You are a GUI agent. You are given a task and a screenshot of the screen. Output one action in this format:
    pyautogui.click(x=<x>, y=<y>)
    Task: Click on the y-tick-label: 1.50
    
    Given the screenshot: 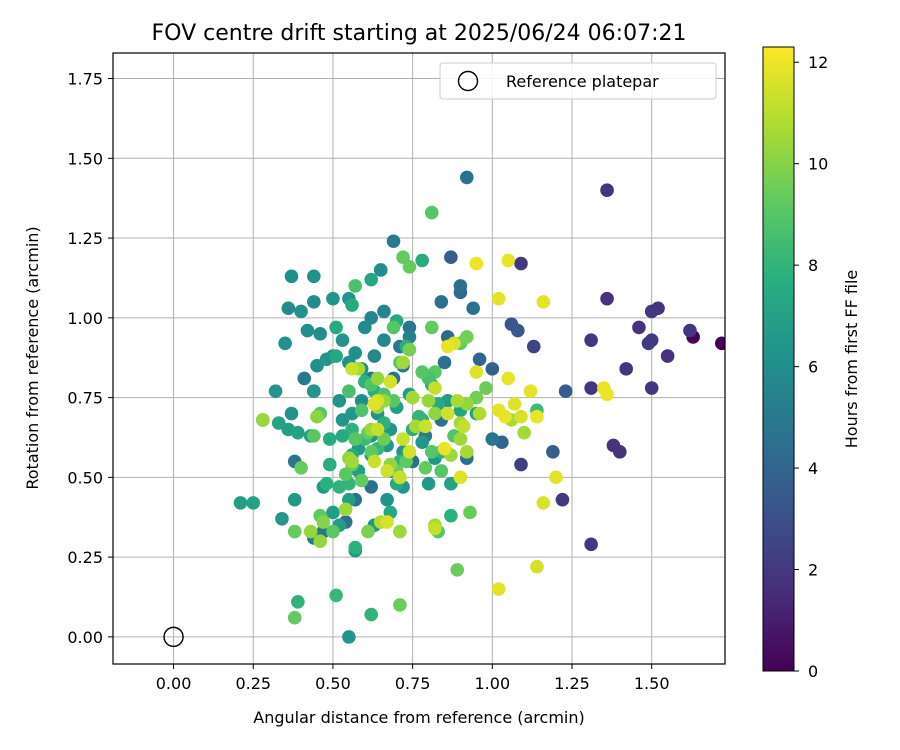 What is the action you would take?
    pyautogui.click(x=85, y=158)
    